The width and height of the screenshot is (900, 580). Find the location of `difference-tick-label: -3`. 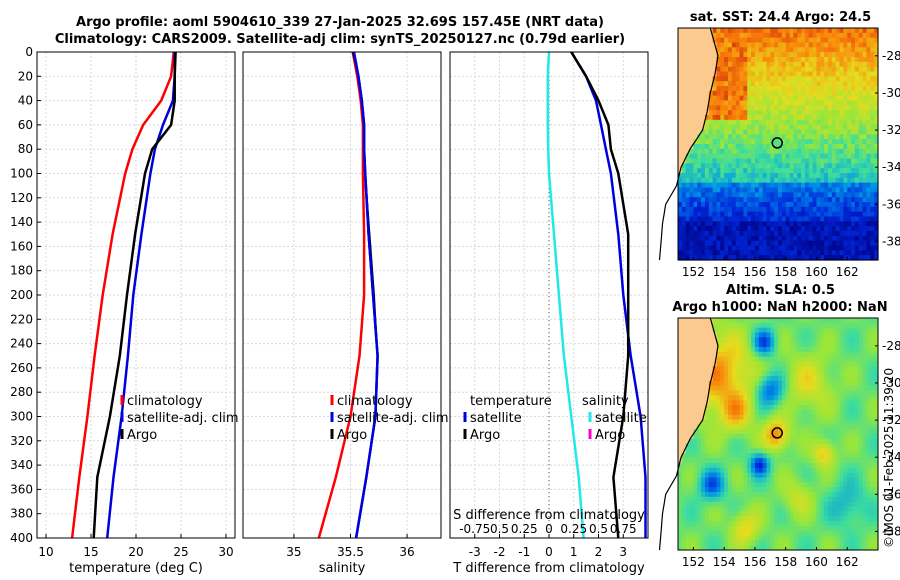

difference-tick-label: -3 is located at coordinates (475, 552).